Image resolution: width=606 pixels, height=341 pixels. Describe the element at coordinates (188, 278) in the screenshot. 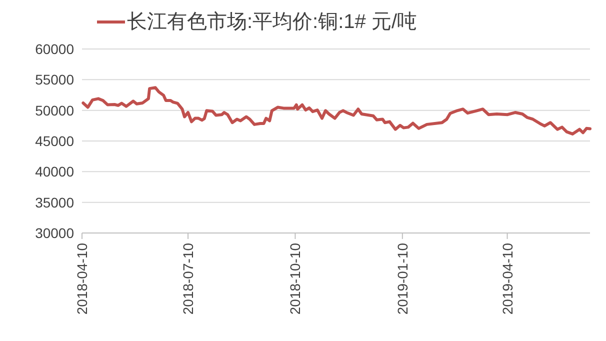

I see `x-tick-label: 2018-07-10` at that location.